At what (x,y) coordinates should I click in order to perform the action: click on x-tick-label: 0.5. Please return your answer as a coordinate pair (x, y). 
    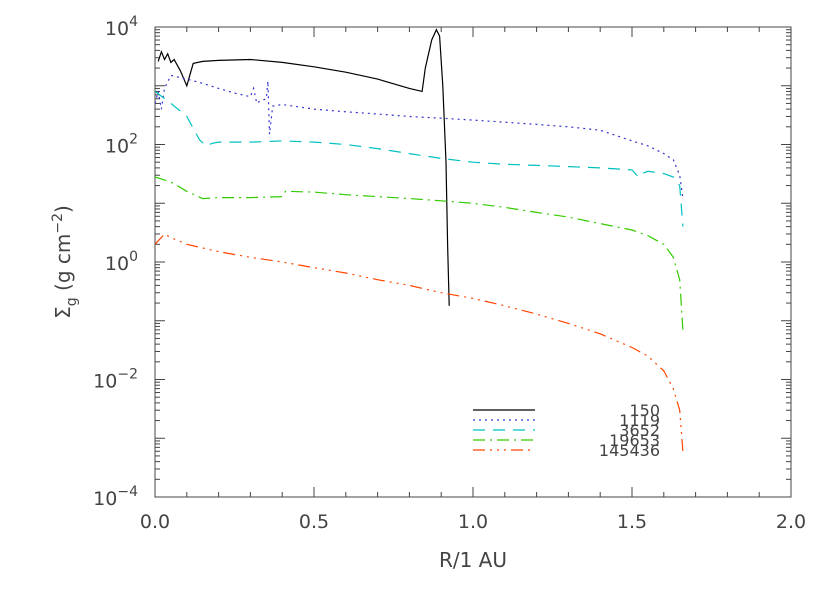
    Looking at the image, I should click on (314, 522).